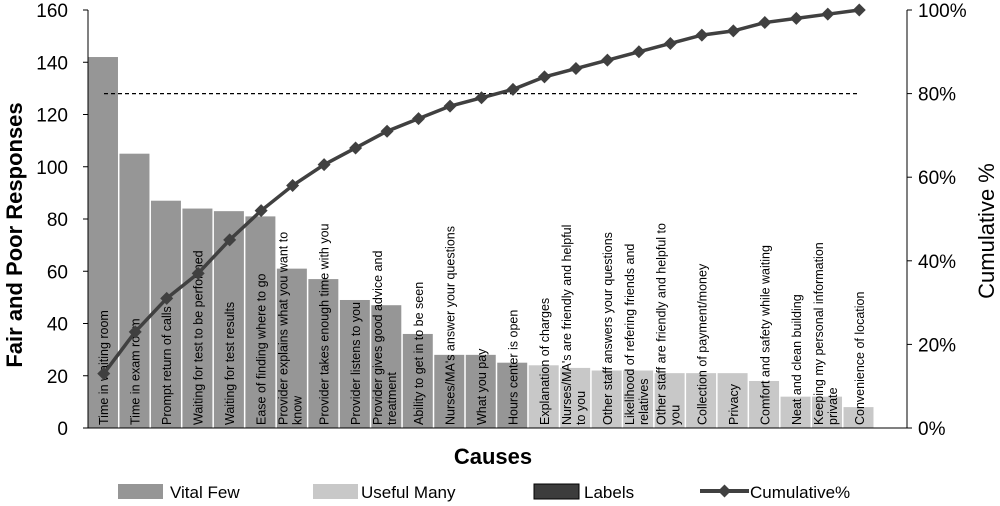  I want to click on category-label-23: Neat and clean building, so click(797, 359).